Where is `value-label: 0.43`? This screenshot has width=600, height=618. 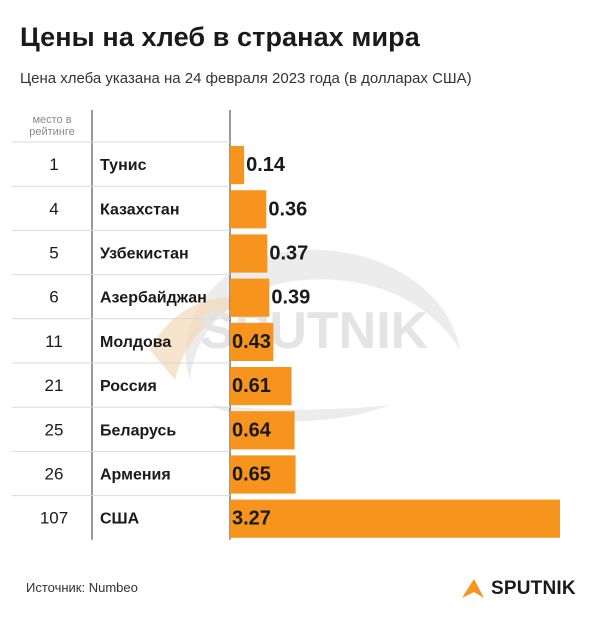 value-label: 0.43 is located at coordinates (251, 342).